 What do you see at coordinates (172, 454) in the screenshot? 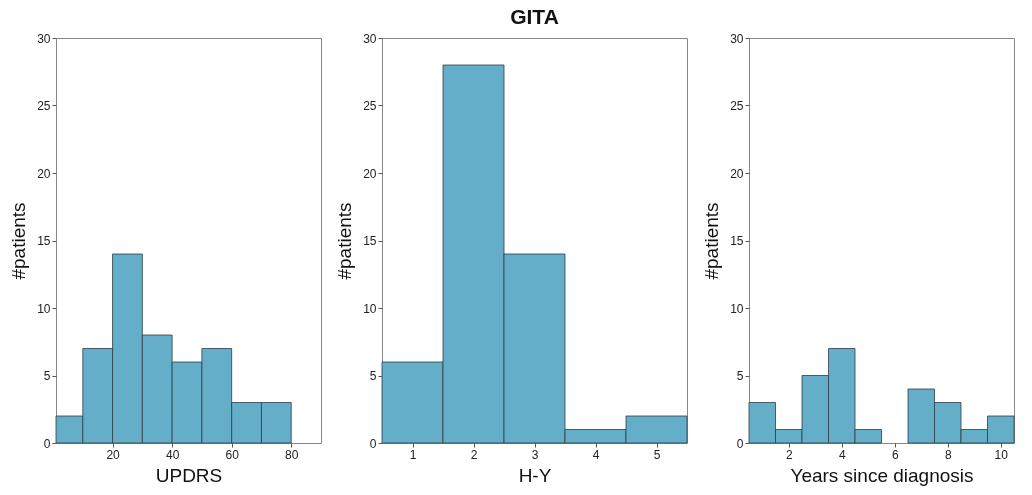
I see `x-tick-label: 40` at bounding box center [172, 454].